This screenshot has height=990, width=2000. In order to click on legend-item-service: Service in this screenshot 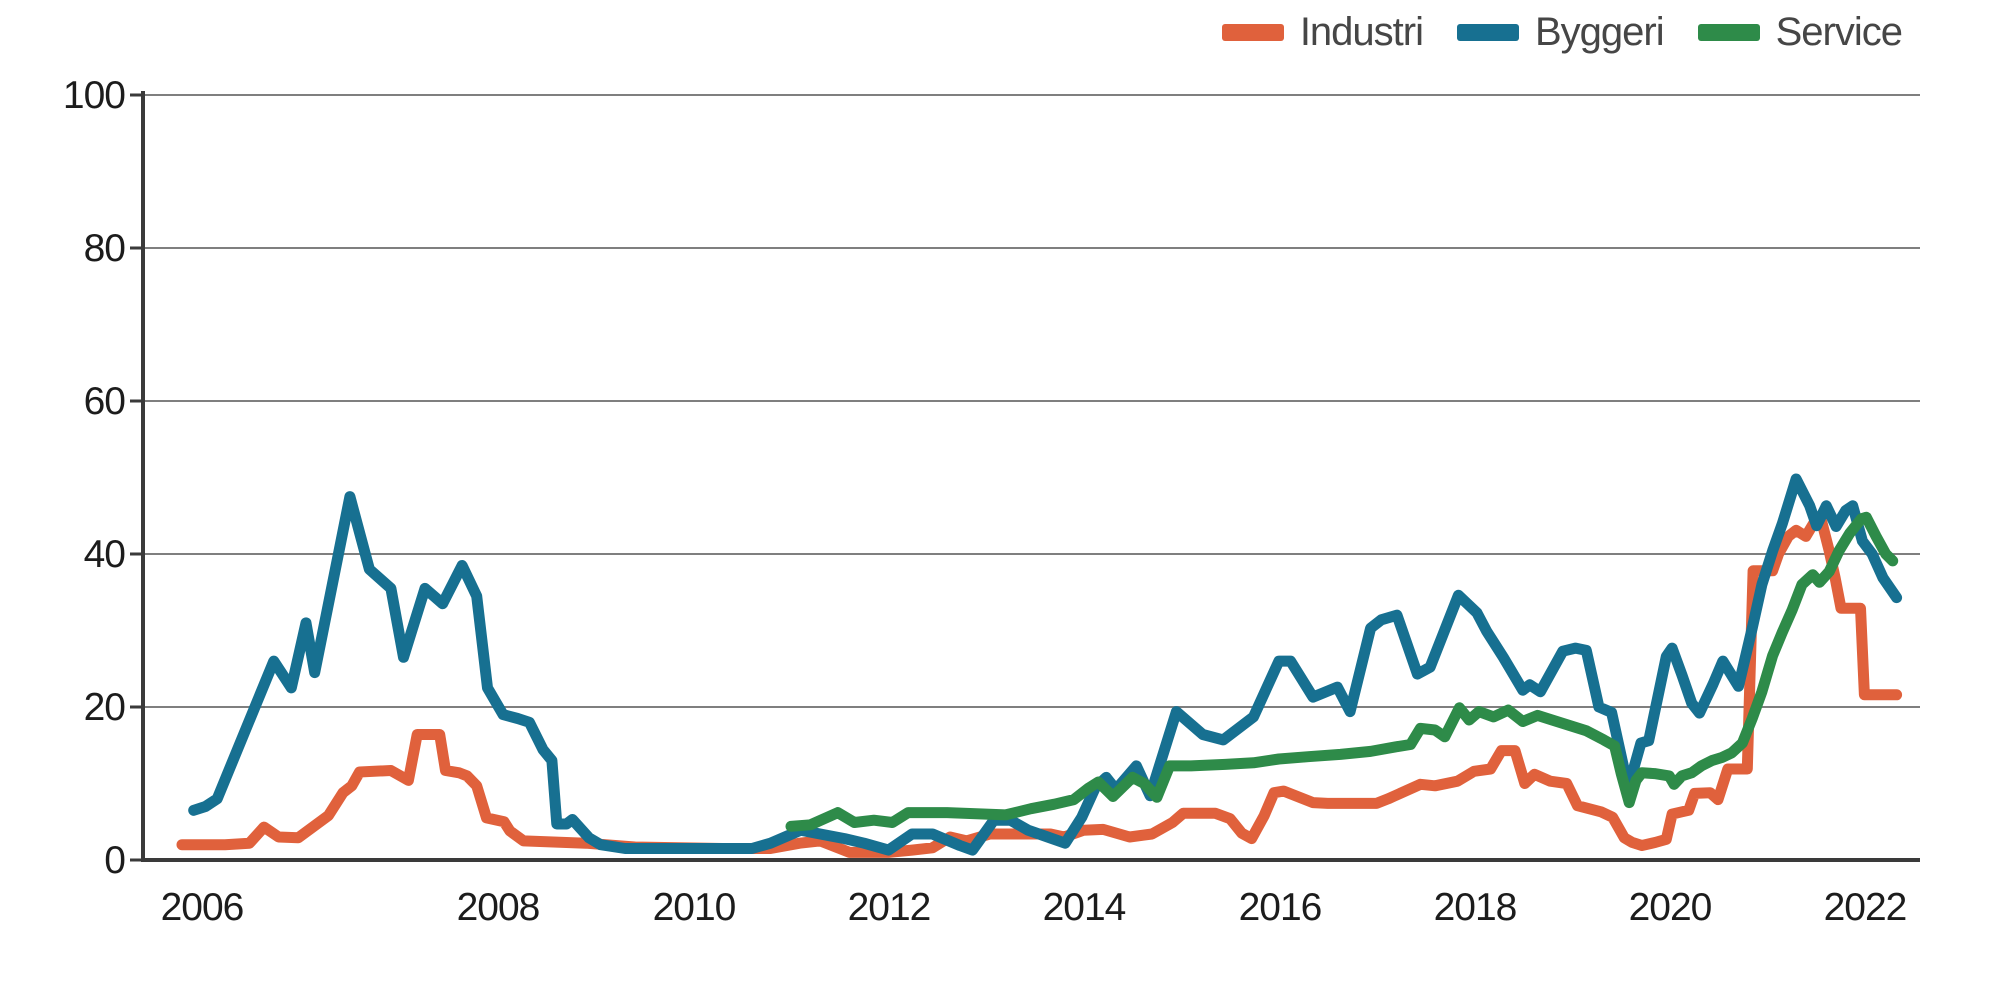, I will do `click(1800, 32)`.